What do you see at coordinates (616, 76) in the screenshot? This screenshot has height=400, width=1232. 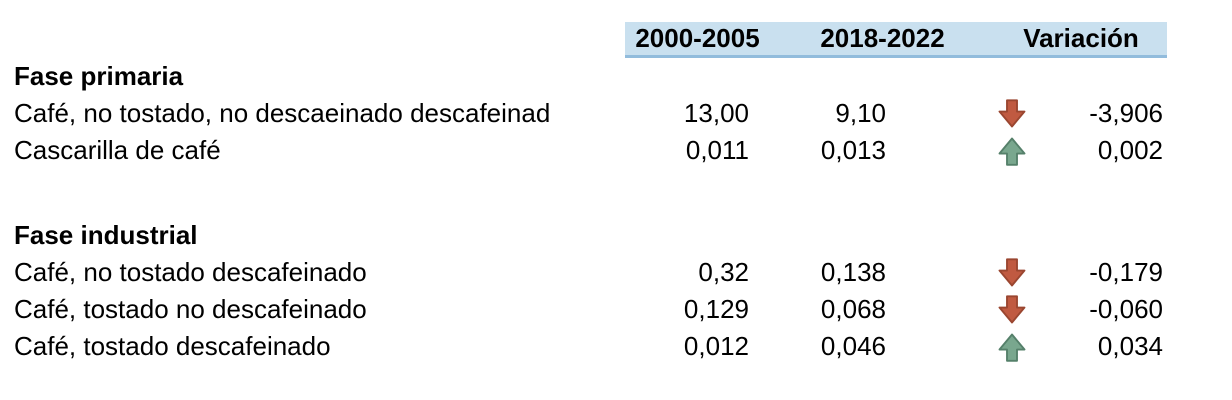 I see `section-title-row: Fase primaria` at bounding box center [616, 76].